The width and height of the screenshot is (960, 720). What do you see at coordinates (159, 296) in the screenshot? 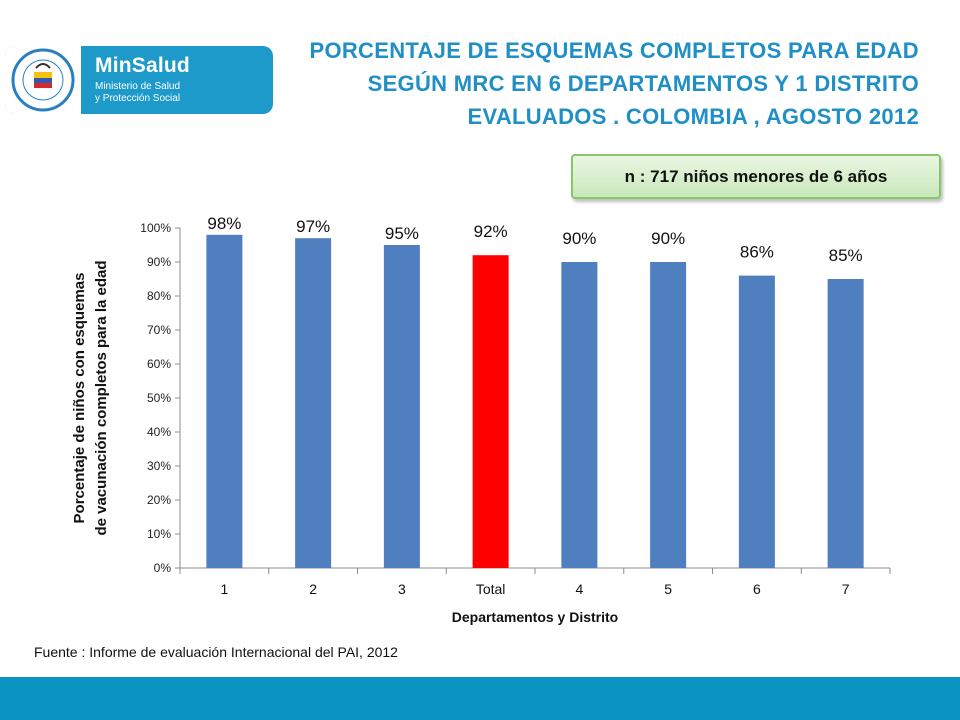
I see `y-tick-label: 80%` at bounding box center [159, 296].